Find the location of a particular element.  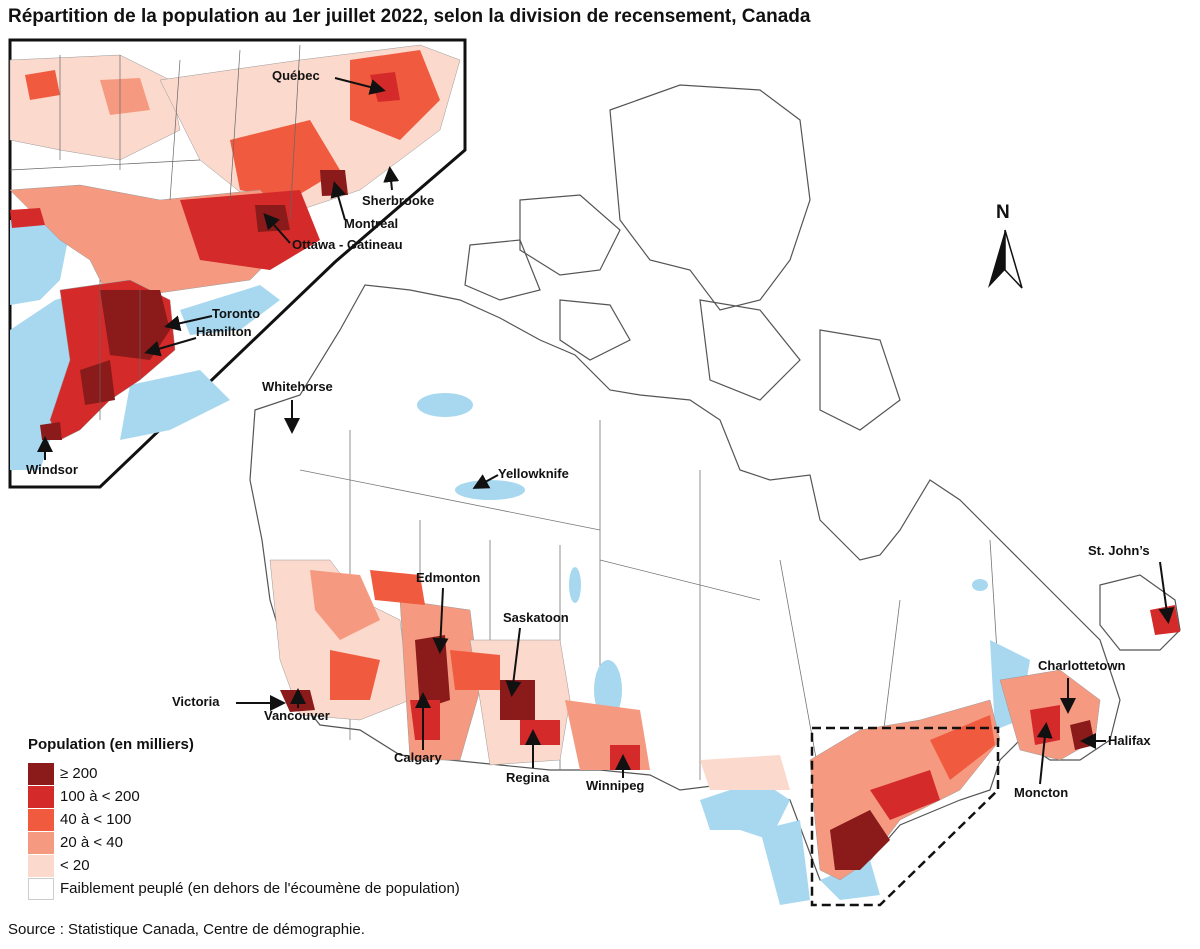

city-label-yellowknife: Yellowknife is located at coordinates (533, 473).